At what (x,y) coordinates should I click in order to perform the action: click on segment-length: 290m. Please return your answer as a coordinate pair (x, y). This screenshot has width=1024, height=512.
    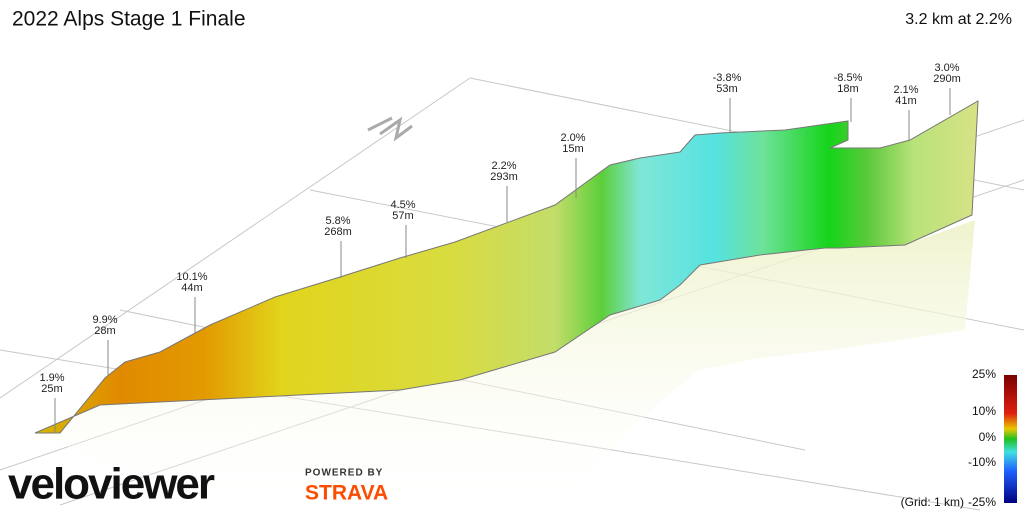
    Looking at the image, I should click on (947, 79).